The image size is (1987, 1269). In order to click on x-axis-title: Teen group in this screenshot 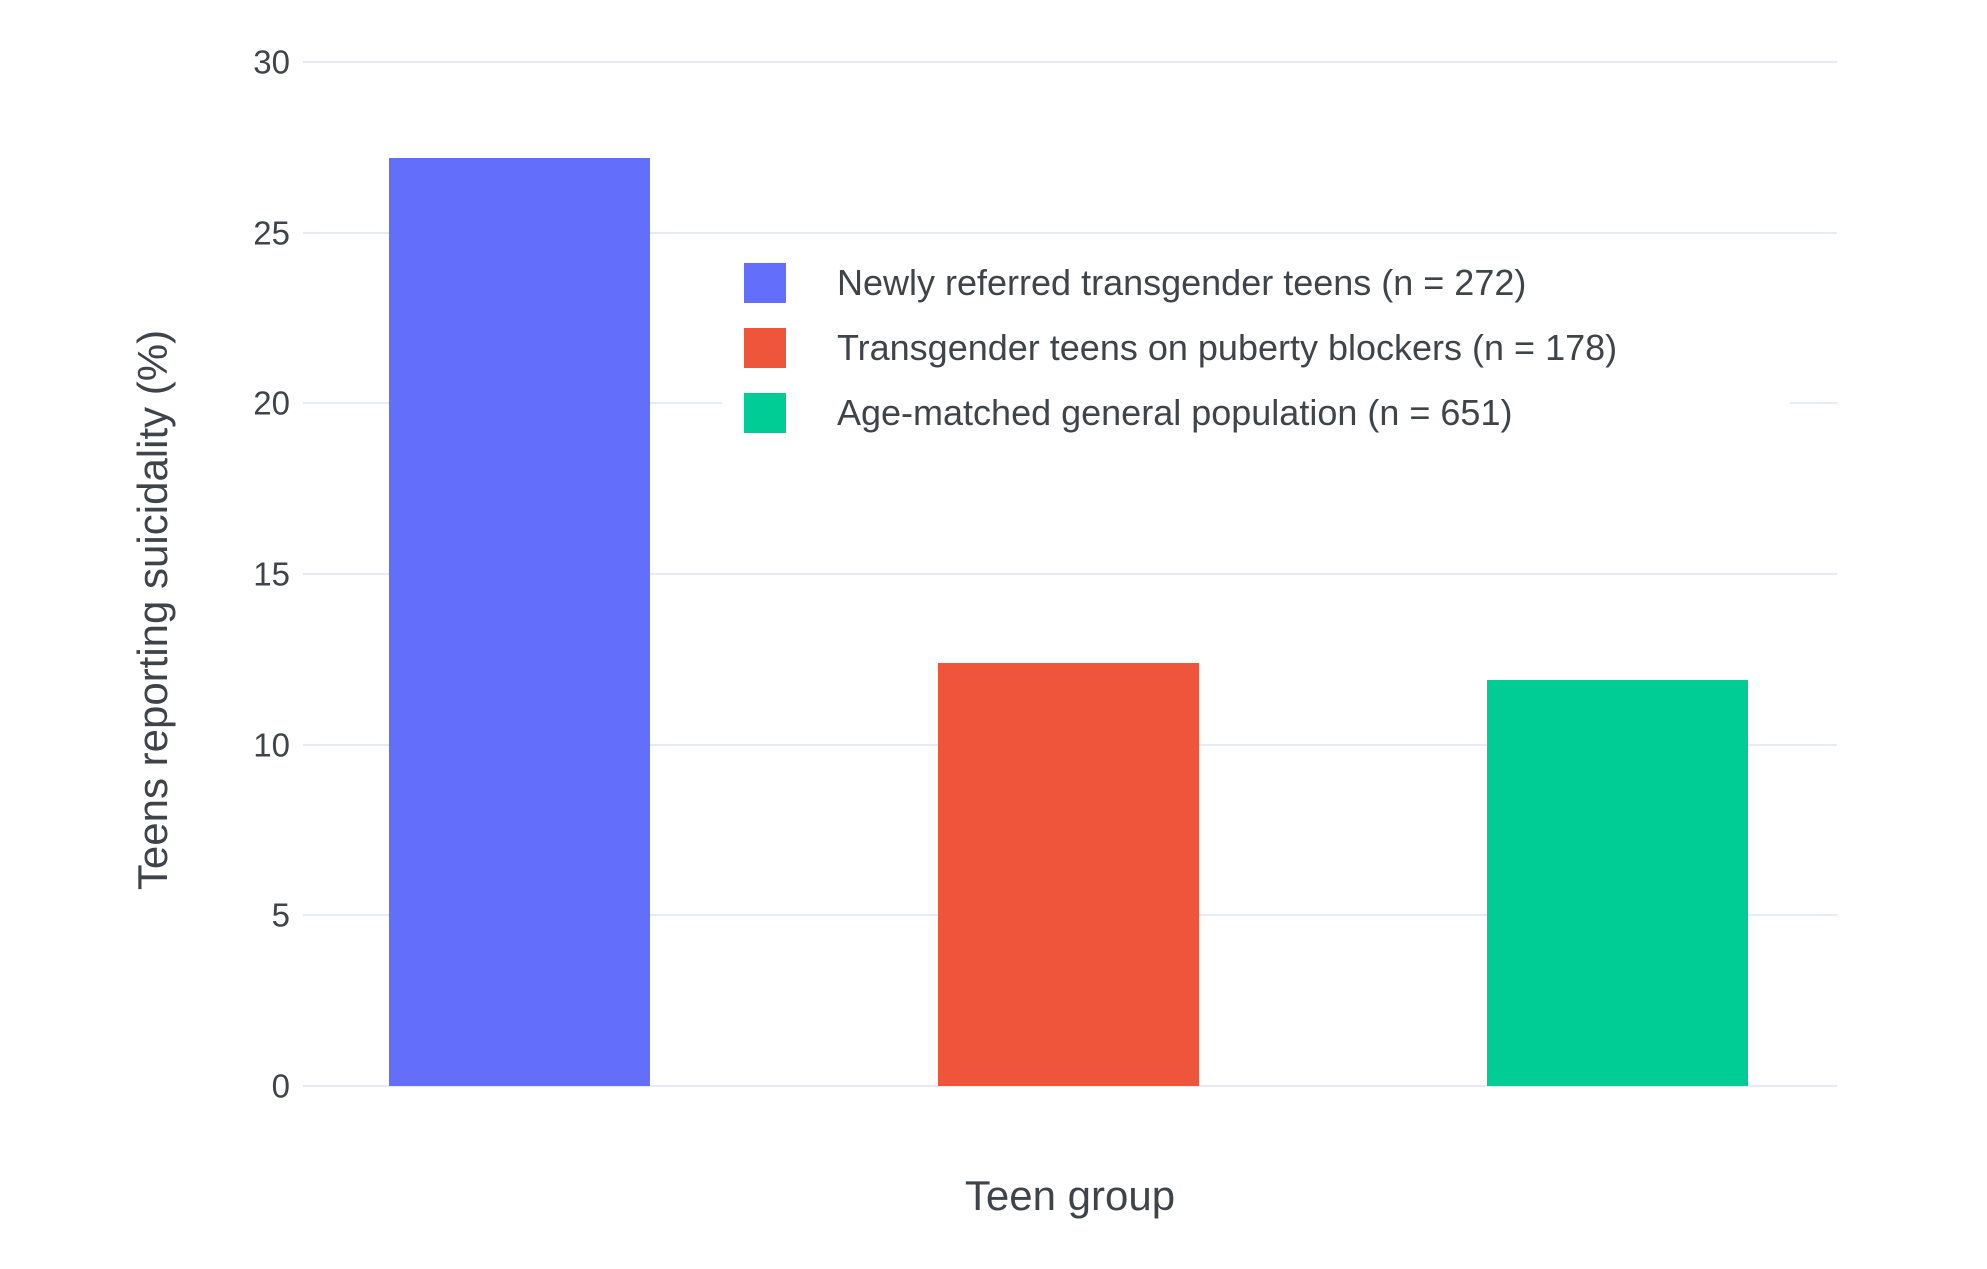, I will do `click(1070, 1195)`.